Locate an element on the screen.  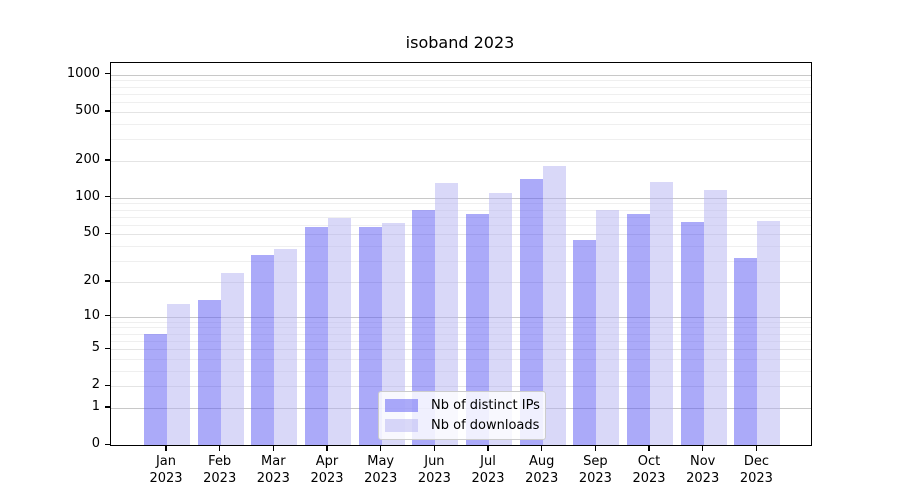
bar-distinct-ips-oct is located at coordinates (638, 329).